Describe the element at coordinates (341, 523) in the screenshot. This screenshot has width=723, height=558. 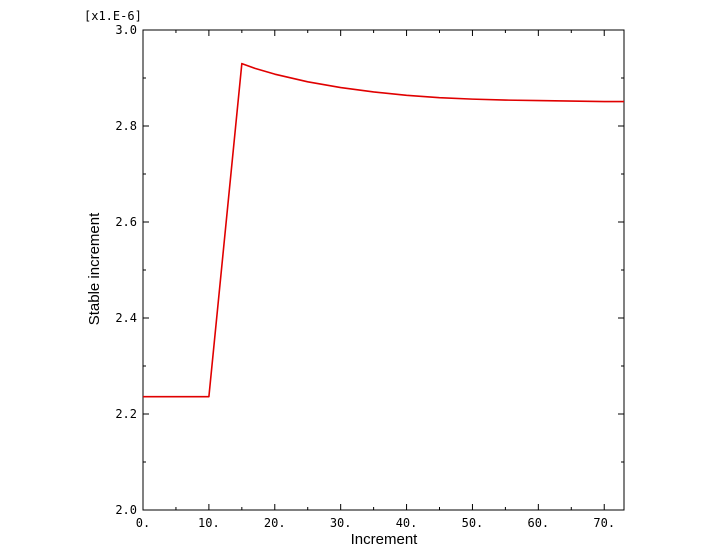
I see `x-tick-label: 30.` at that location.